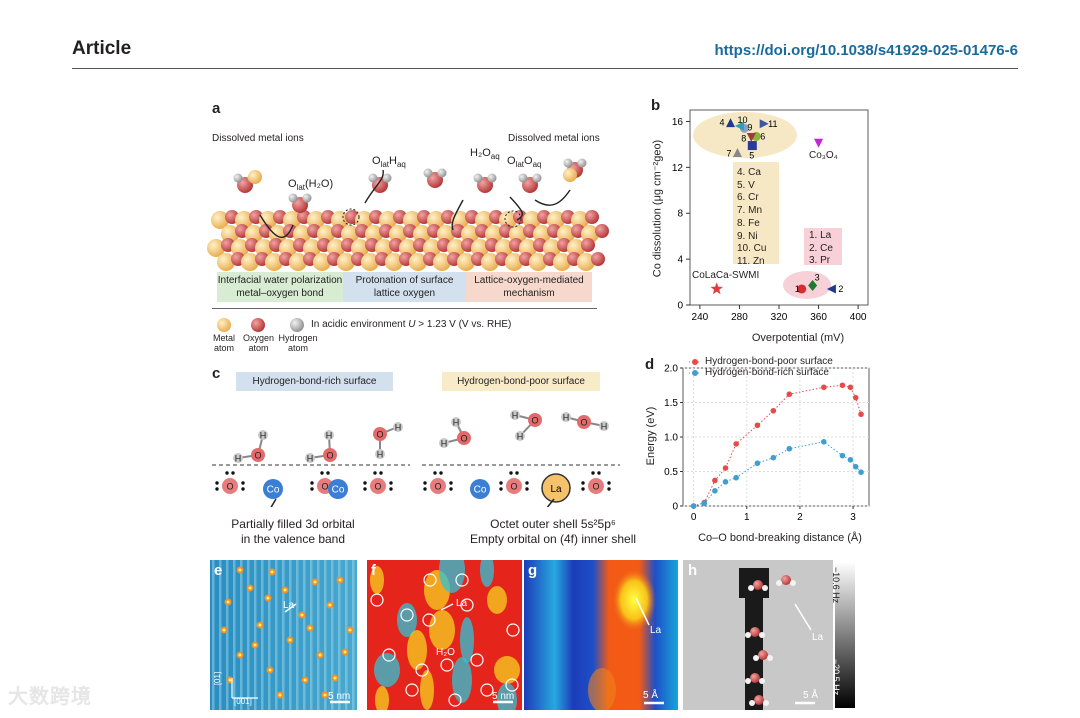 The height and width of the screenshot is (718, 1080). Describe the element at coordinates (747, 517) in the screenshot. I see `d-xtick-label: 1` at that location.